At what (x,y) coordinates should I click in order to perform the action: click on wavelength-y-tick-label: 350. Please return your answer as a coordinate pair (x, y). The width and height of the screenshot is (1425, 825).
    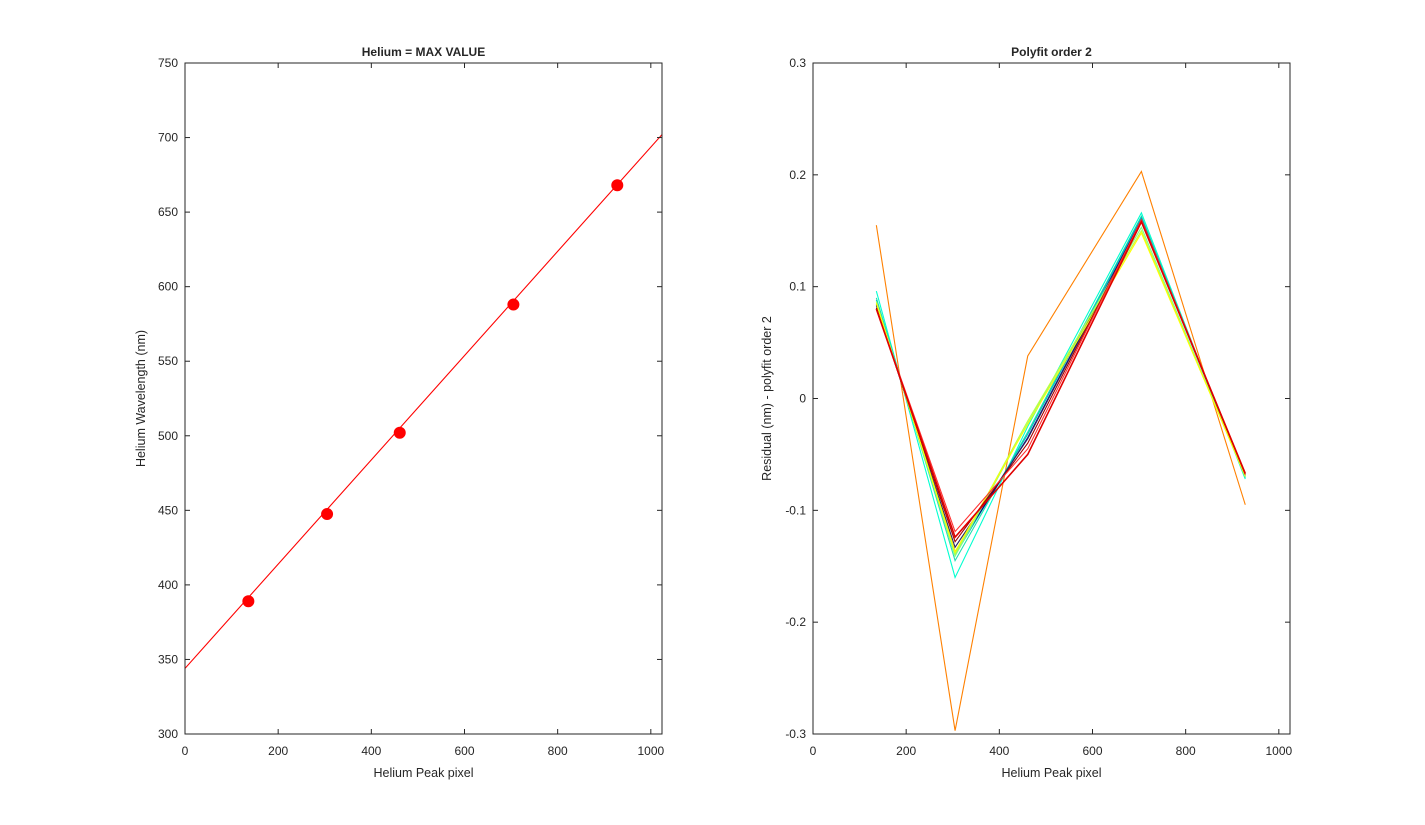
    Looking at the image, I should click on (168, 659).